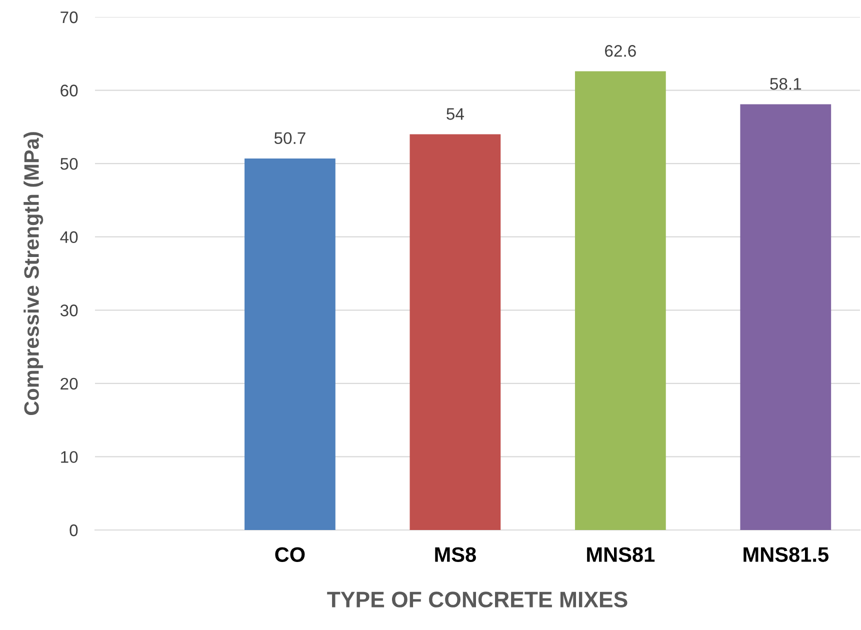 This screenshot has height=630, width=861. Describe the element at coordinates (786, 84) in the screenshot. I see `data-label: 58.1` at that location.